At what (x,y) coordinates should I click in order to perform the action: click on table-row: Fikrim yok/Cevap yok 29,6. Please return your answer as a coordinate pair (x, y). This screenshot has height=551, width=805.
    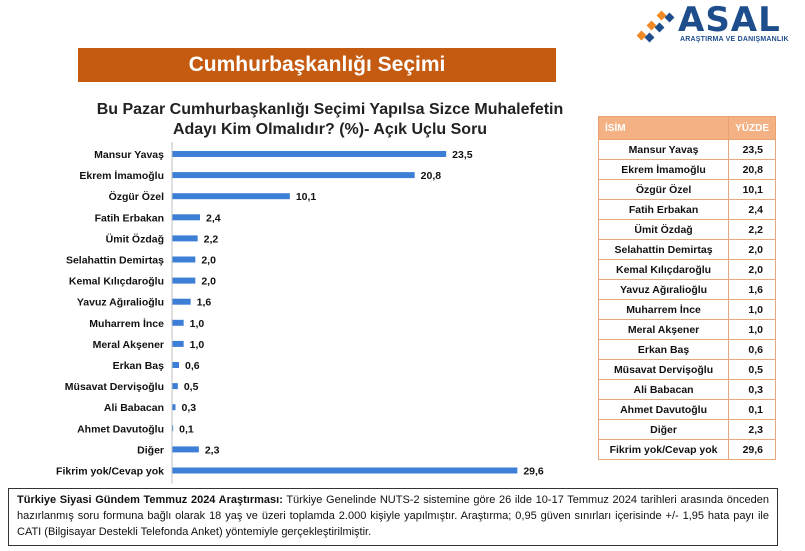
    Looking at the image, I should click on (686, 449).